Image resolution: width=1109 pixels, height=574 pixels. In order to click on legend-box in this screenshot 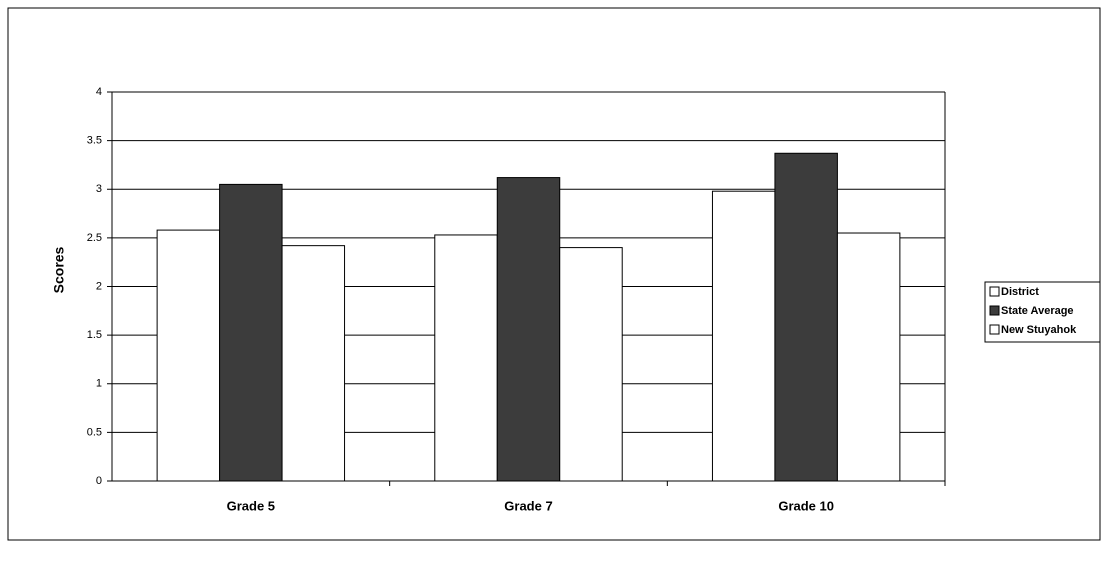, I will do `click(1042, 312)`.